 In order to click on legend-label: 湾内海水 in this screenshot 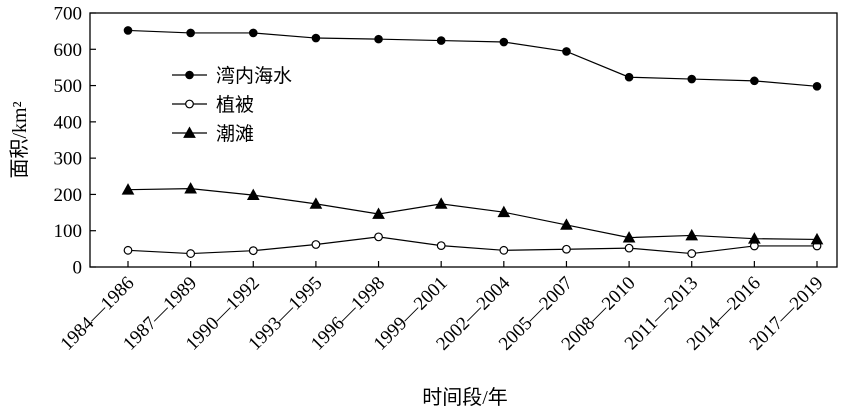, I will do `click(254, 76)`.